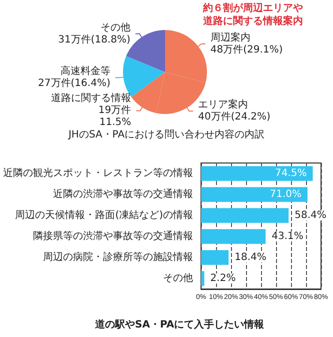 The image size is (333, 337). Describe the element at coordinates (310, 215) in the screenshot. I see `data-label: 58.4%` at that location.